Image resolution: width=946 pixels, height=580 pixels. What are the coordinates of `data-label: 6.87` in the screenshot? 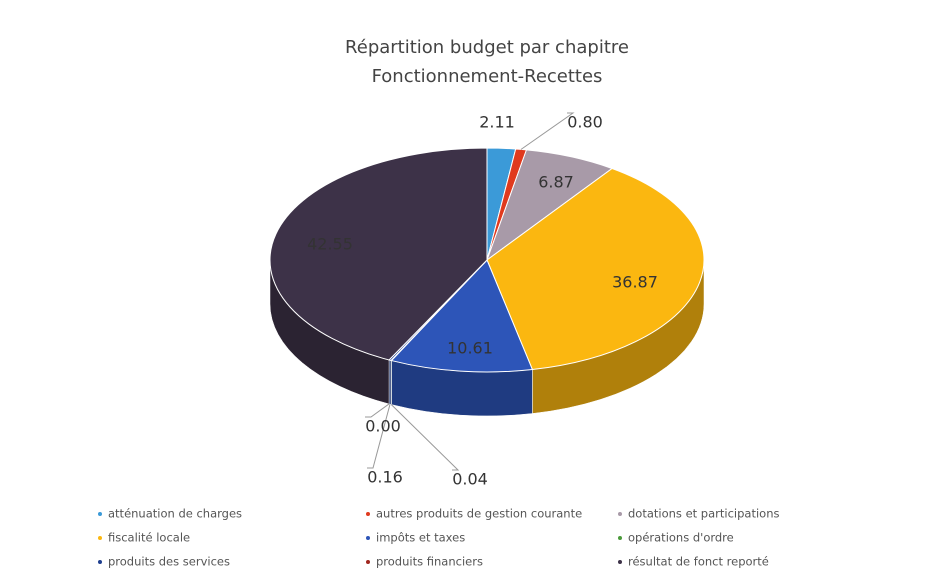 It's located at (556, 182).